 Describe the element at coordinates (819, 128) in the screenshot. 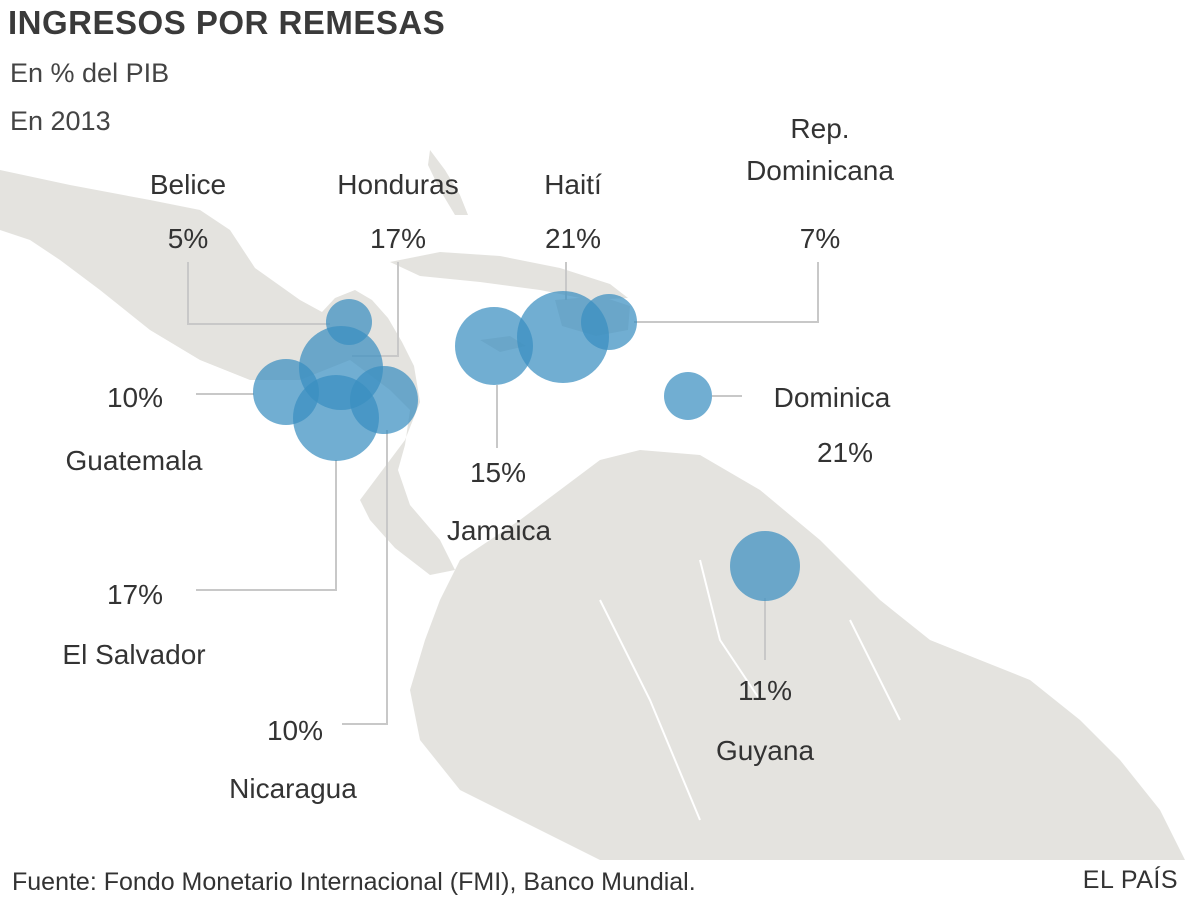

I see `label-rep-dominicana-name1: Rep.` at that location.